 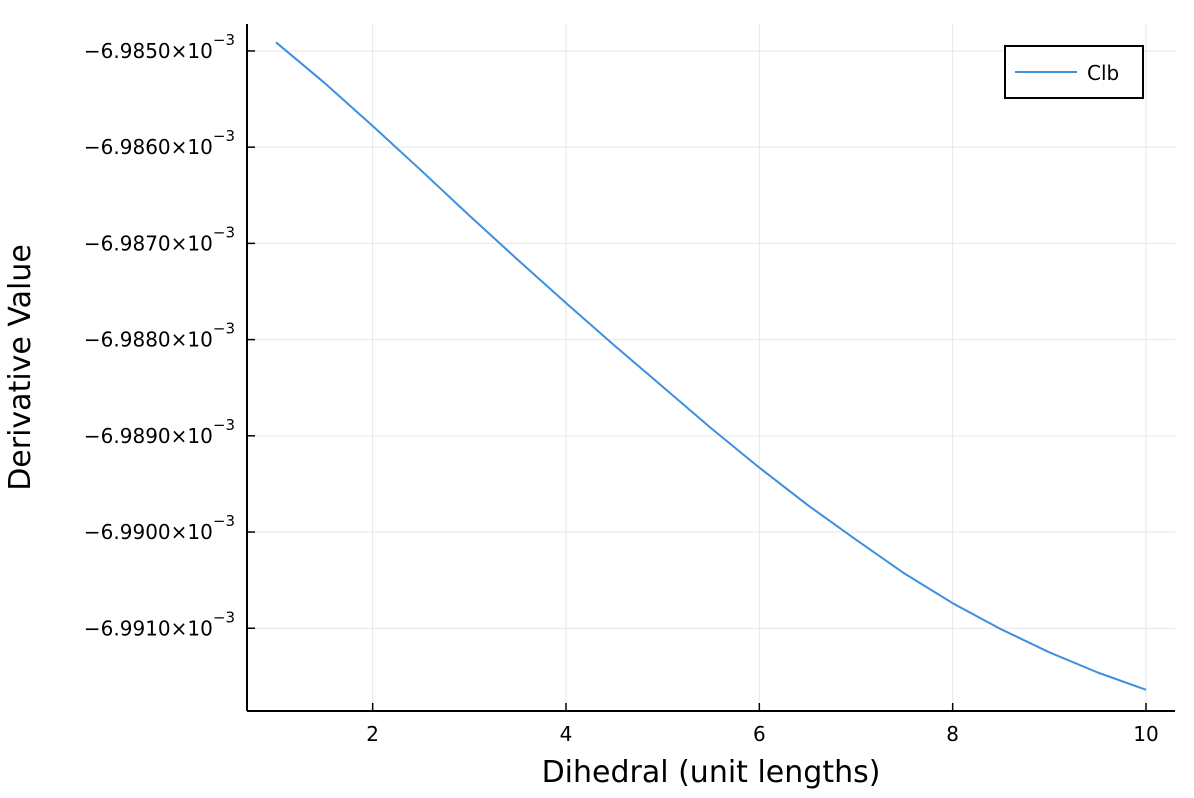 What do you see at coordinates (148, 147) in the screenshot?
I see `y-tick-mantissa: −6.9860×10` at bounding box center [148, 147].